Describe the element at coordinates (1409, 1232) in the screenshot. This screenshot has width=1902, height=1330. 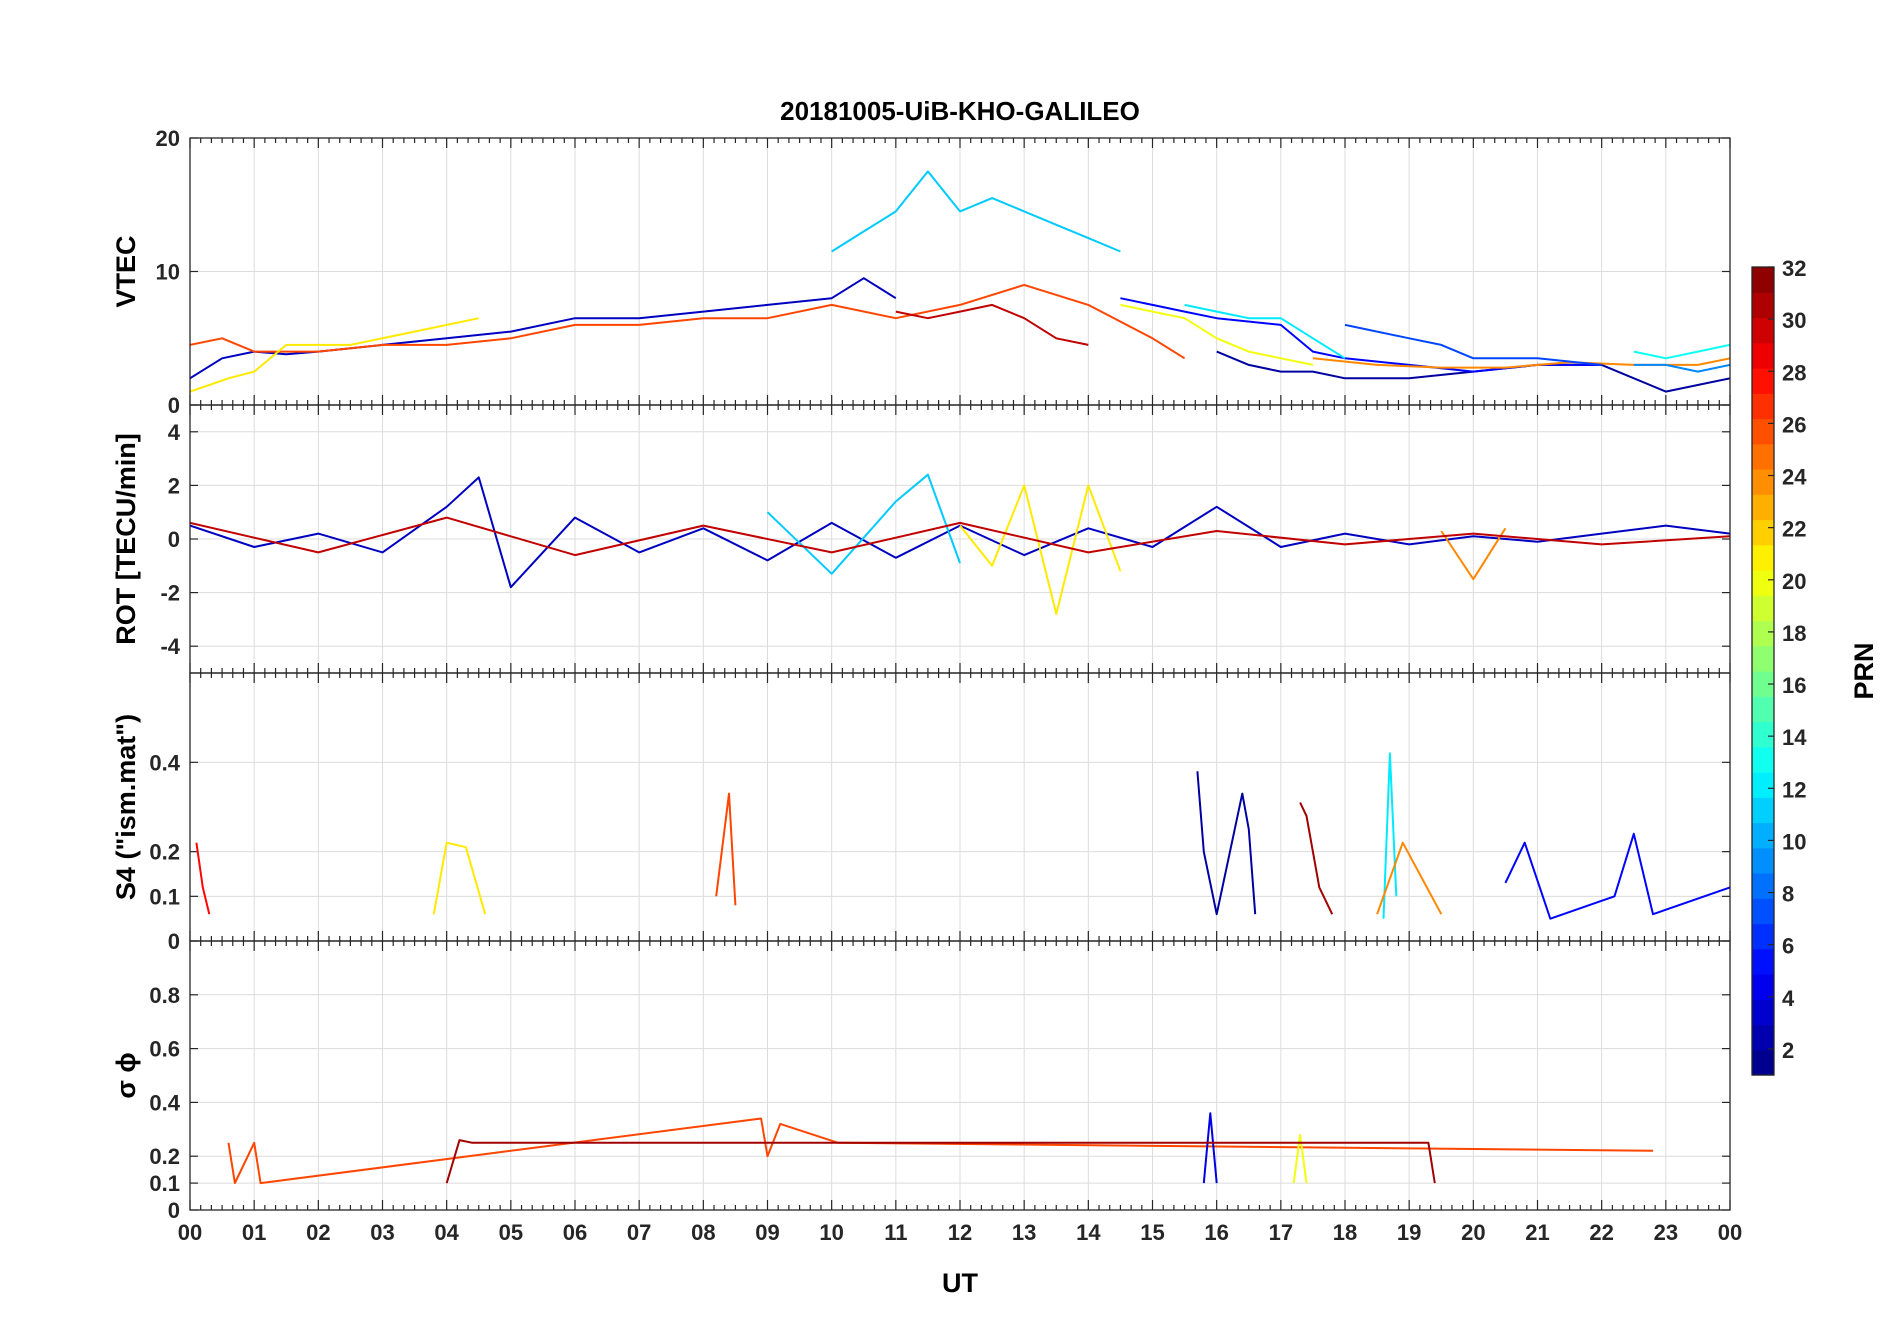
I see `x-tick-label: 19` at that location.